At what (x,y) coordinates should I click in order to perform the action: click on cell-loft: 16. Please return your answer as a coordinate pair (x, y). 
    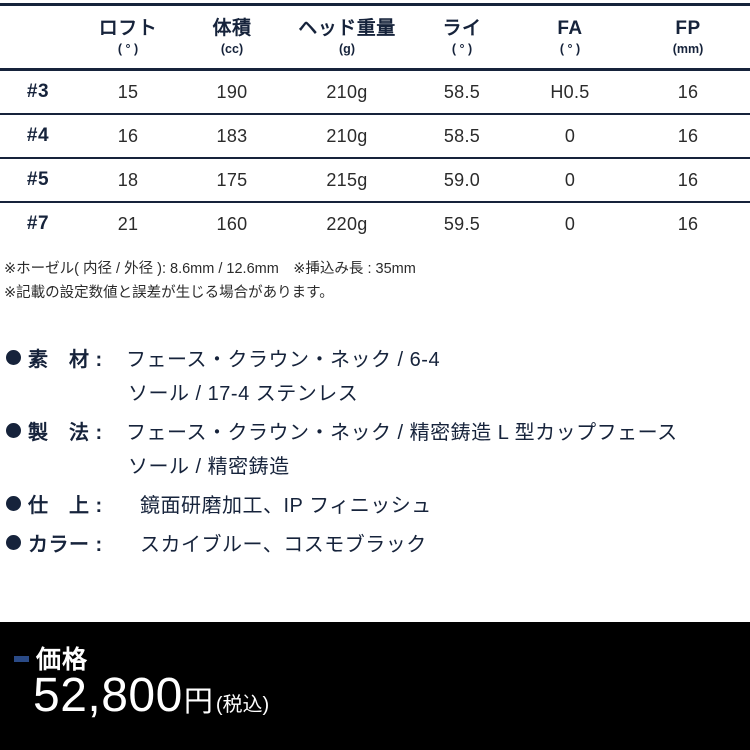
    Looking at the image, I should click on (128, 137).